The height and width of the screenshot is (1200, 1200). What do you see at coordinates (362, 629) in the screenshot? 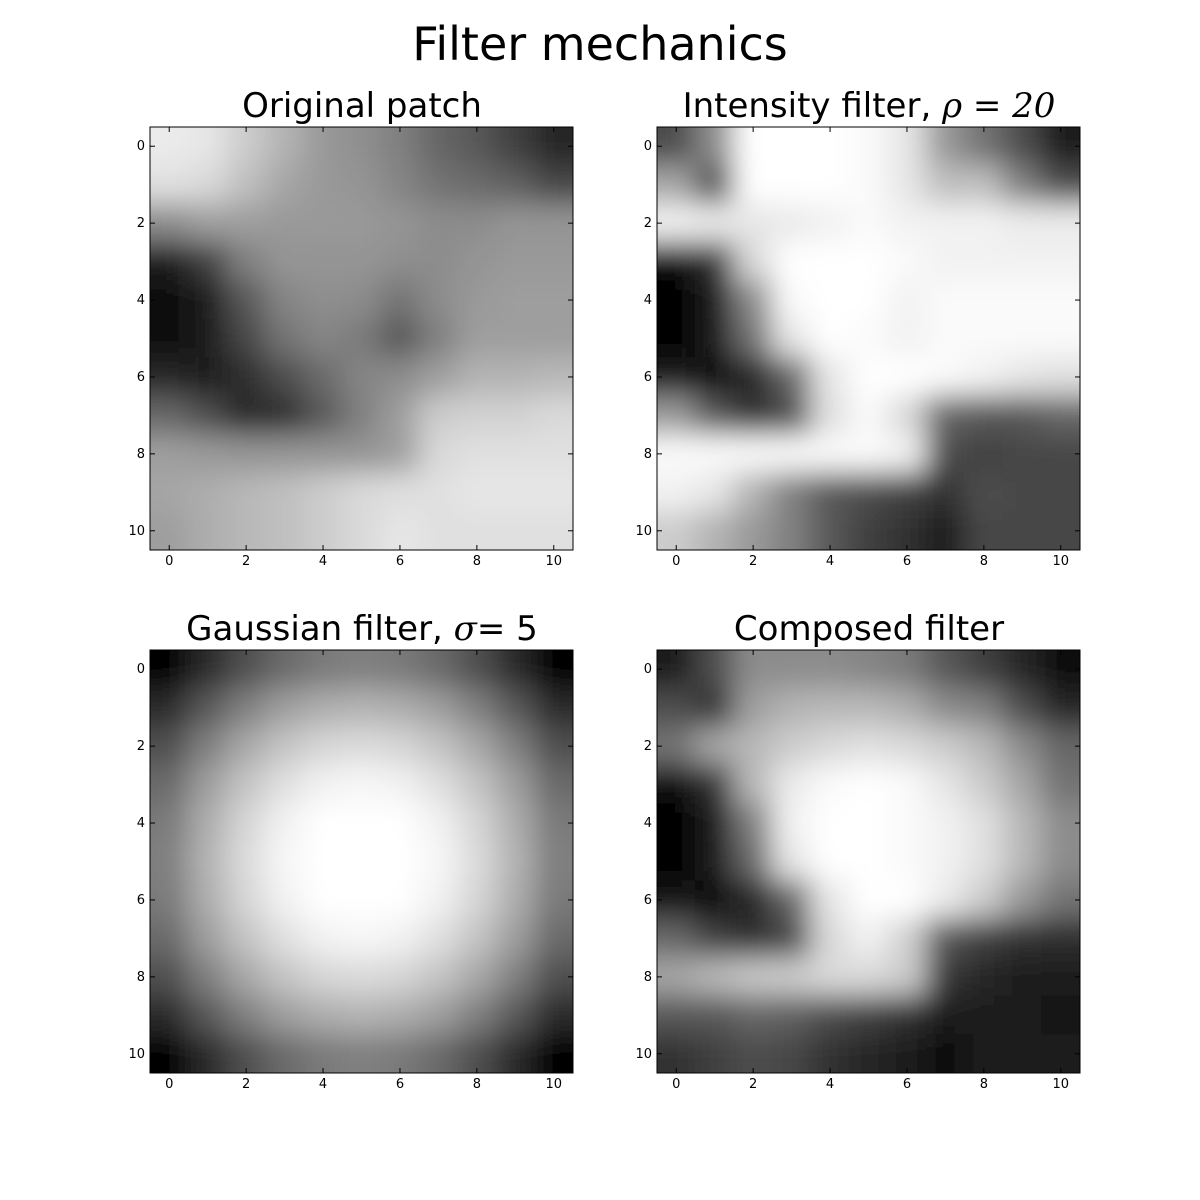
I see `panel-title: Gaussian filter, σ= 5` at bounding box center [362, 629].